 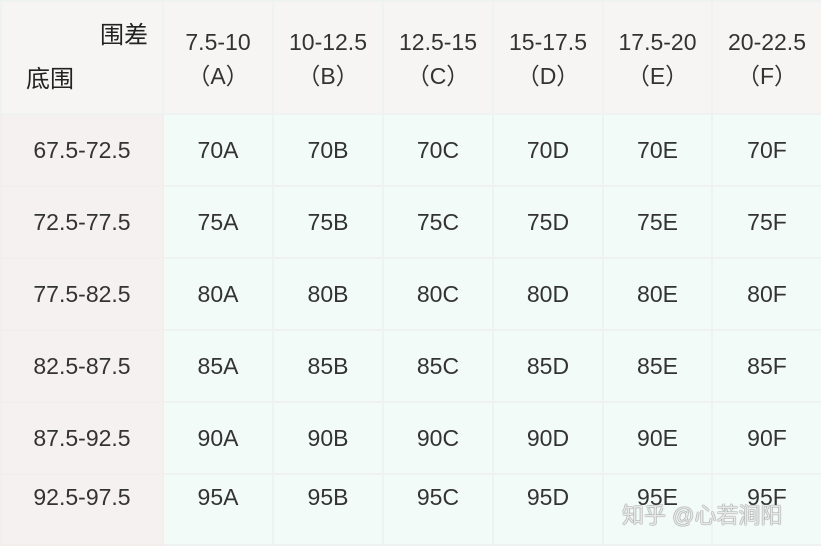 I want to click on column-range: 12.5-15, so click(x=437, y=42).